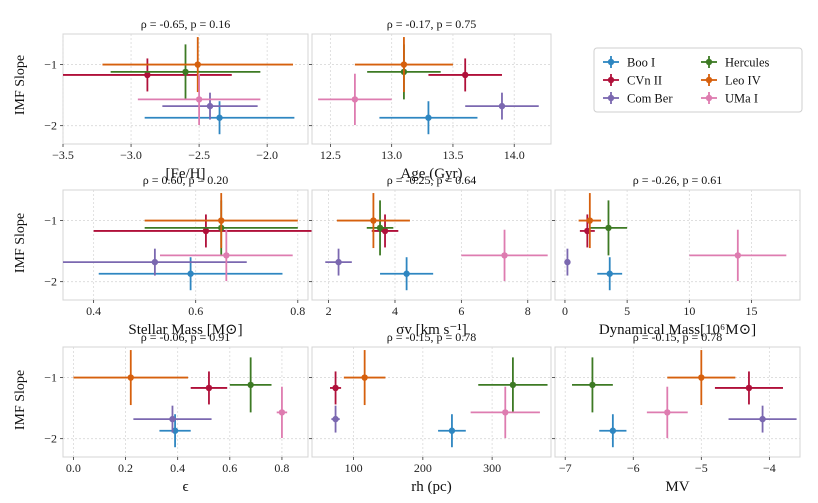 This screenshot has height=503, width=818. What do you see at coordinates (431, 174) in the screenshot?
I see `x-axis-label: Age (Gyr)` at bounding box center [431, 174].